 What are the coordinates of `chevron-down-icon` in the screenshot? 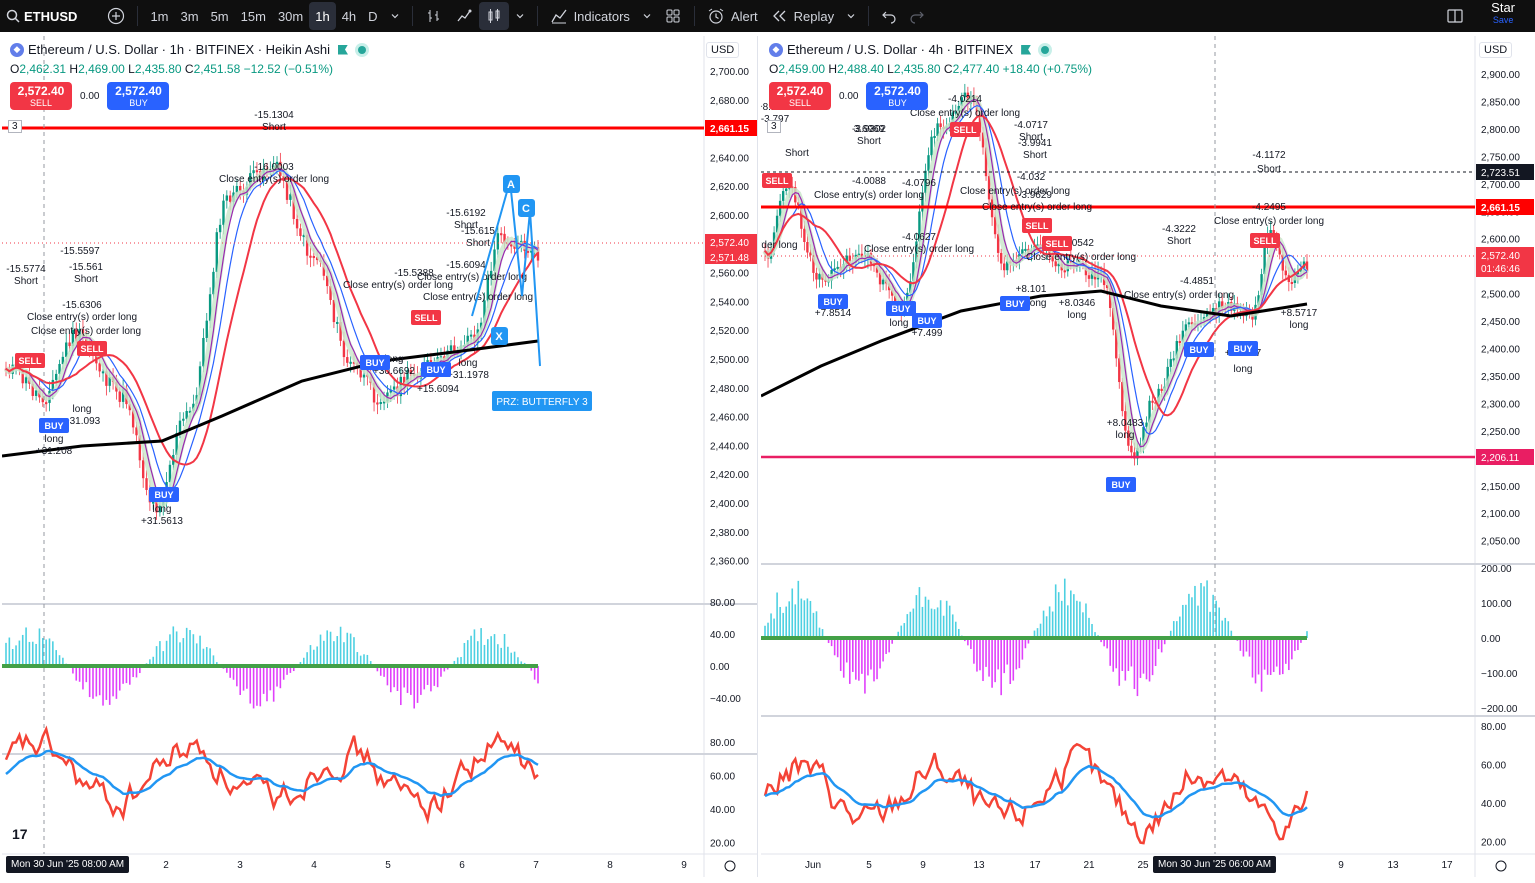 It's located at (647, 16).